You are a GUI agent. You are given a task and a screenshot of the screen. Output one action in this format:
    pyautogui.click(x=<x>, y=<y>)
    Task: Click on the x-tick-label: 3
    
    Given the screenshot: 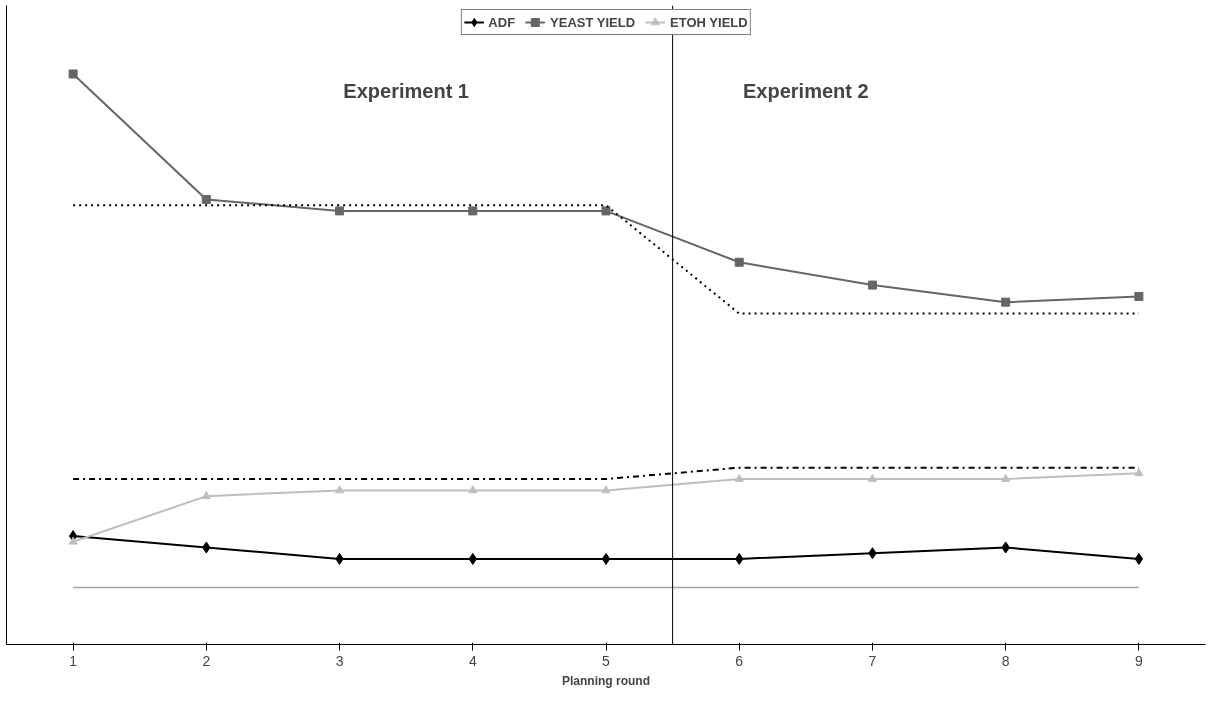 What is the action you would take?
    pyautogui.click(x=339, y=660)
    